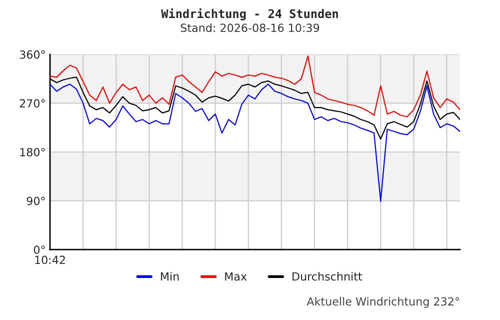  Describe the element at coordinates (32, 54) in the screenshot. I see `y-tick-label: 360°` at that location.